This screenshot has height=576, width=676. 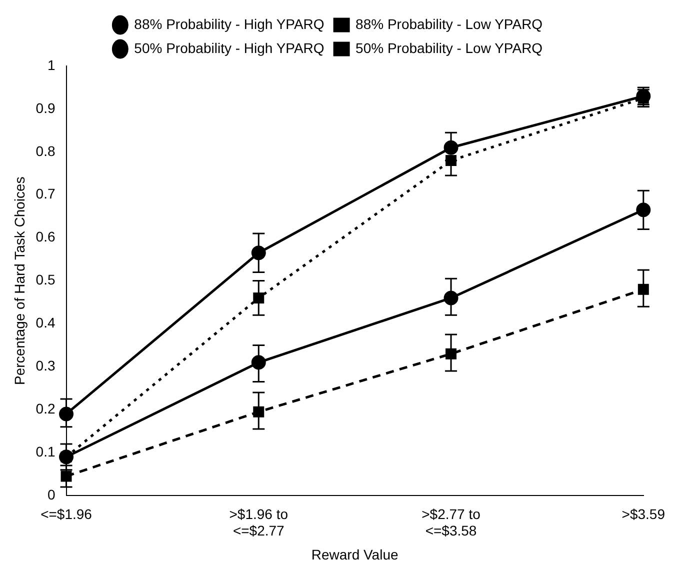 What do you see at coordinates (229, 48) in the screenshot?
I see `legend-label: 50% Probability - High YPARQ` at bounding box center [229, 48].